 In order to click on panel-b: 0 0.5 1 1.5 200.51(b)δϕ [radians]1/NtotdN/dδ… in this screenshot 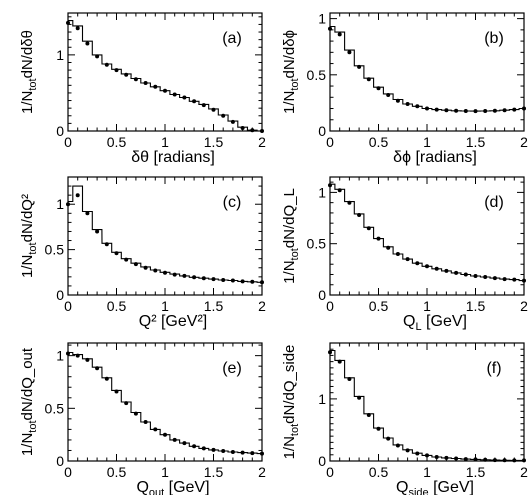, I will do `click(404, 88)`.